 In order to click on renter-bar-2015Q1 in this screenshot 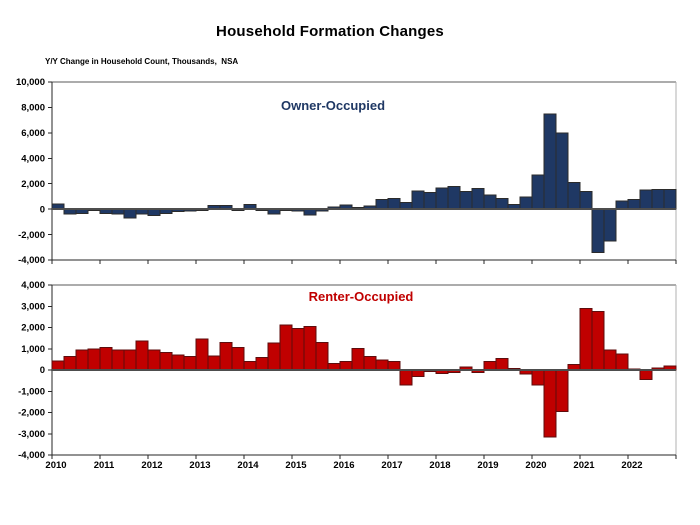, I will do `click(298, 349)`.